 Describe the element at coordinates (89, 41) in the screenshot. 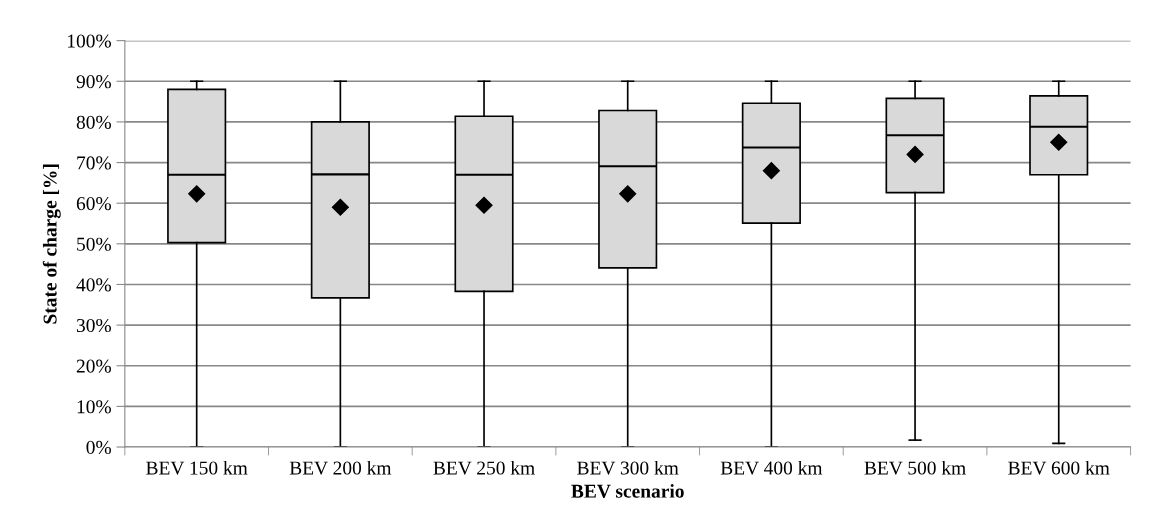

I see `y-tick-label: 100%` at that location.